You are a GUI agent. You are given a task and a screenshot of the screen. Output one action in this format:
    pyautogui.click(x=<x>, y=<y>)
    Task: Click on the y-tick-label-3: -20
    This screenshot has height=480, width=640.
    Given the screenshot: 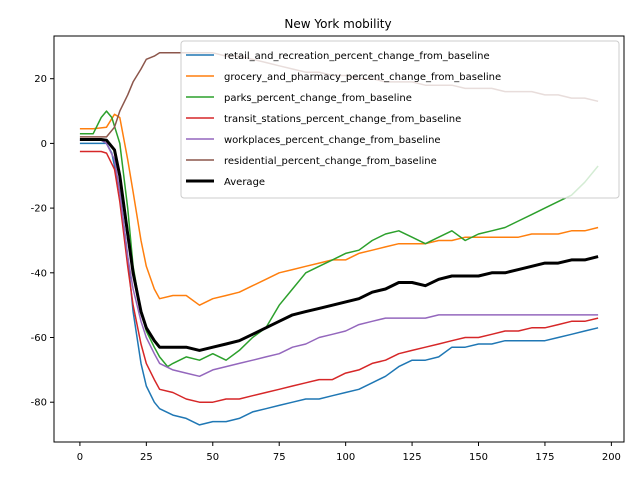 What is the action you would take?
    pyautogui.click(x=39, y=209)
    